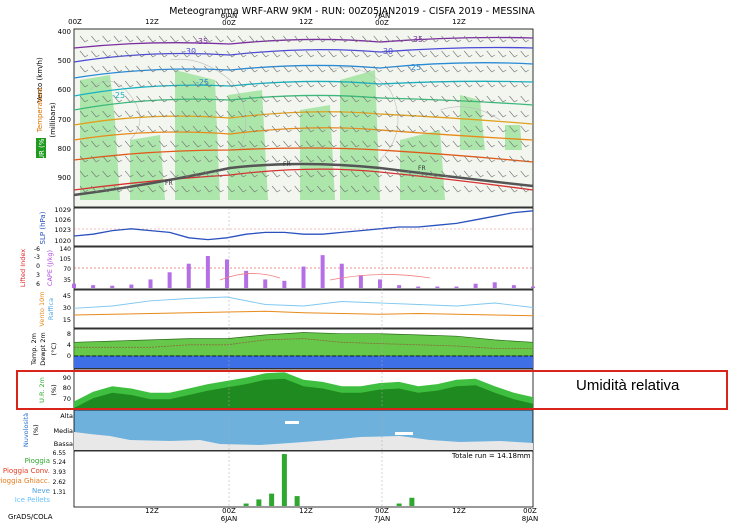 The height and width of the screenshot is (523, 735). What do you see at coordinates (282, 348) in the screenshot?
I see `temp-panel: 8 4 0 Temp. 2m Dewpt 2m (°C)` at bounding box center [282, 348].